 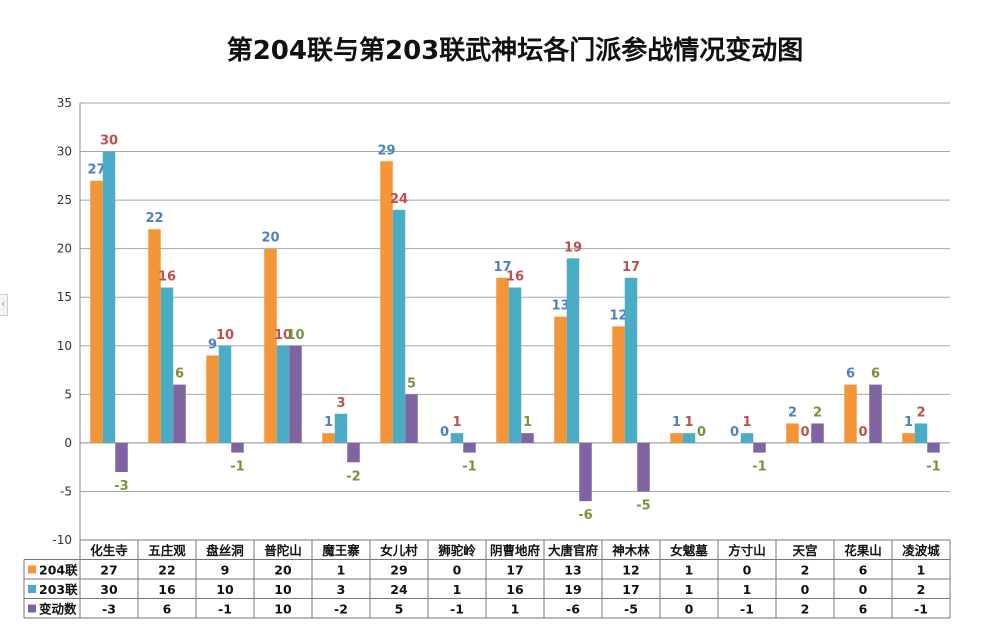 What do you see at coordinates (398, 570) in the screenshot?
I see `table-cell: 29` at bounding box center [398, 570].